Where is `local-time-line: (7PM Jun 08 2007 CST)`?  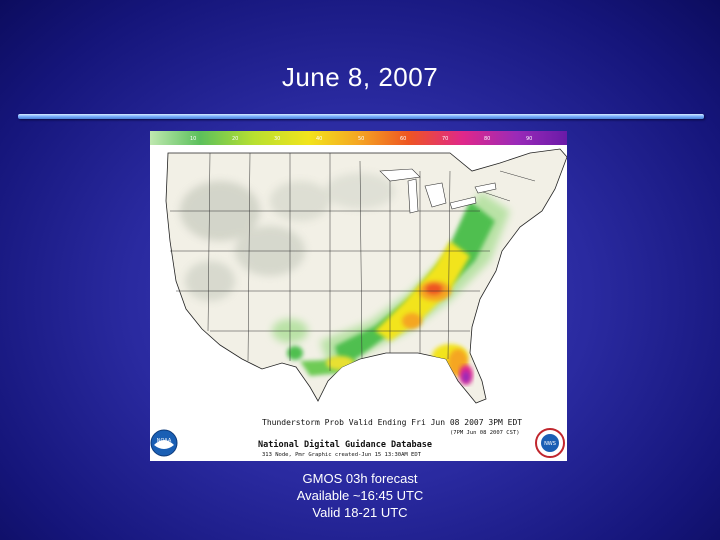
local-time-line: (7PM Jun 08 2007 CST) is located at coordinates (485, 433).